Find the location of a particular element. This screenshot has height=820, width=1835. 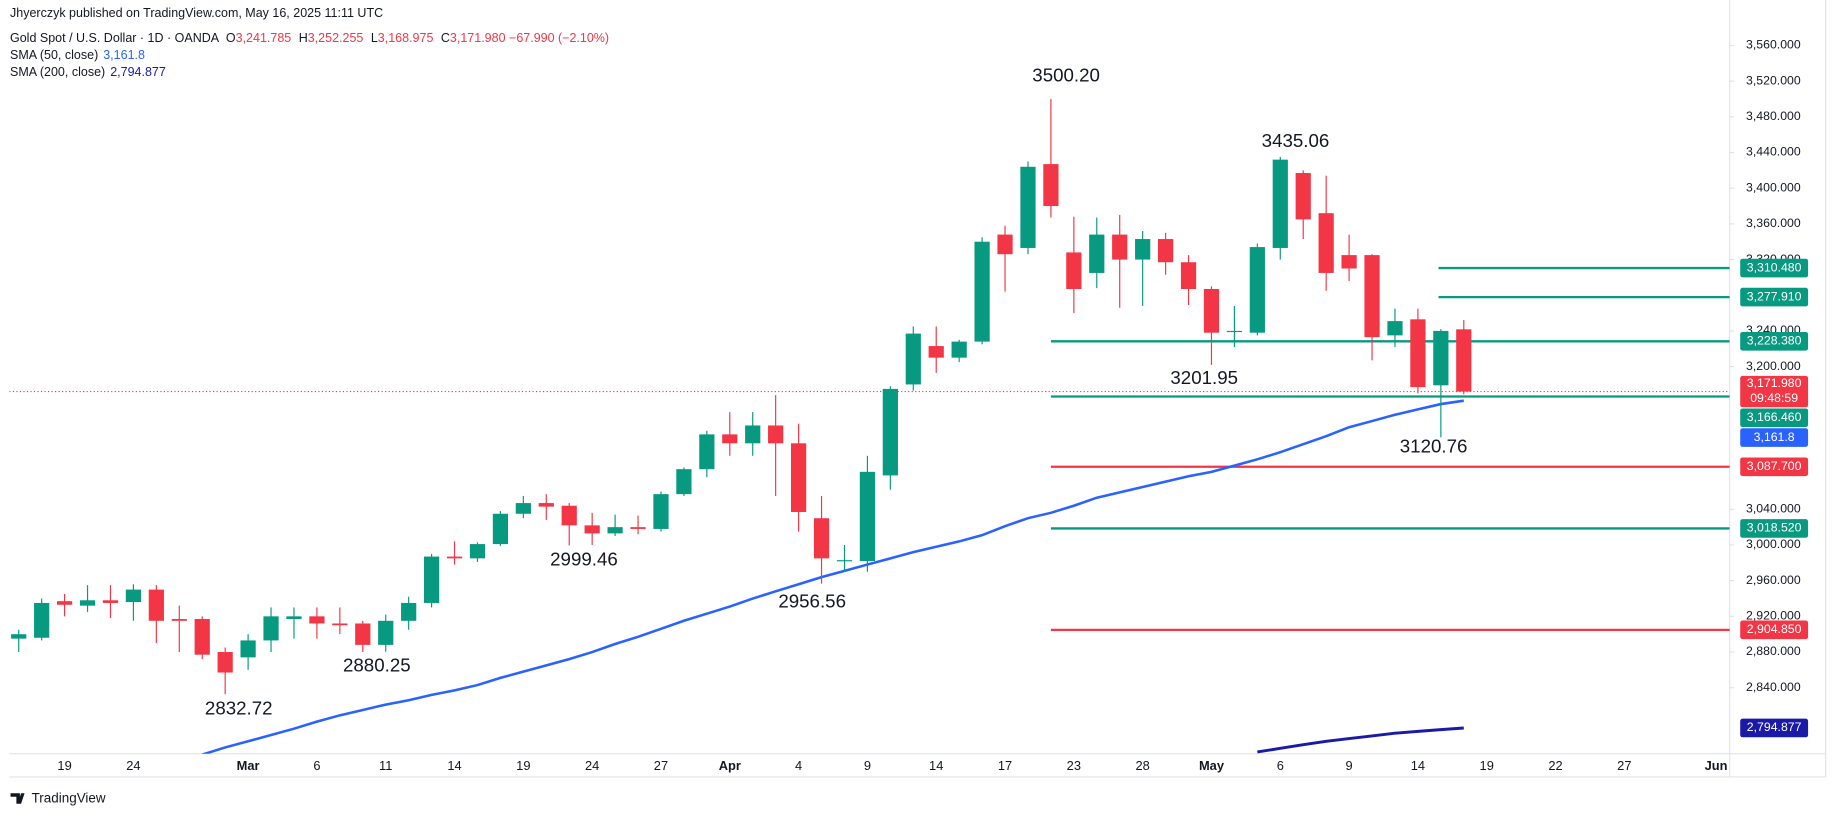

logo-icon is located at coordinates (17, 798).